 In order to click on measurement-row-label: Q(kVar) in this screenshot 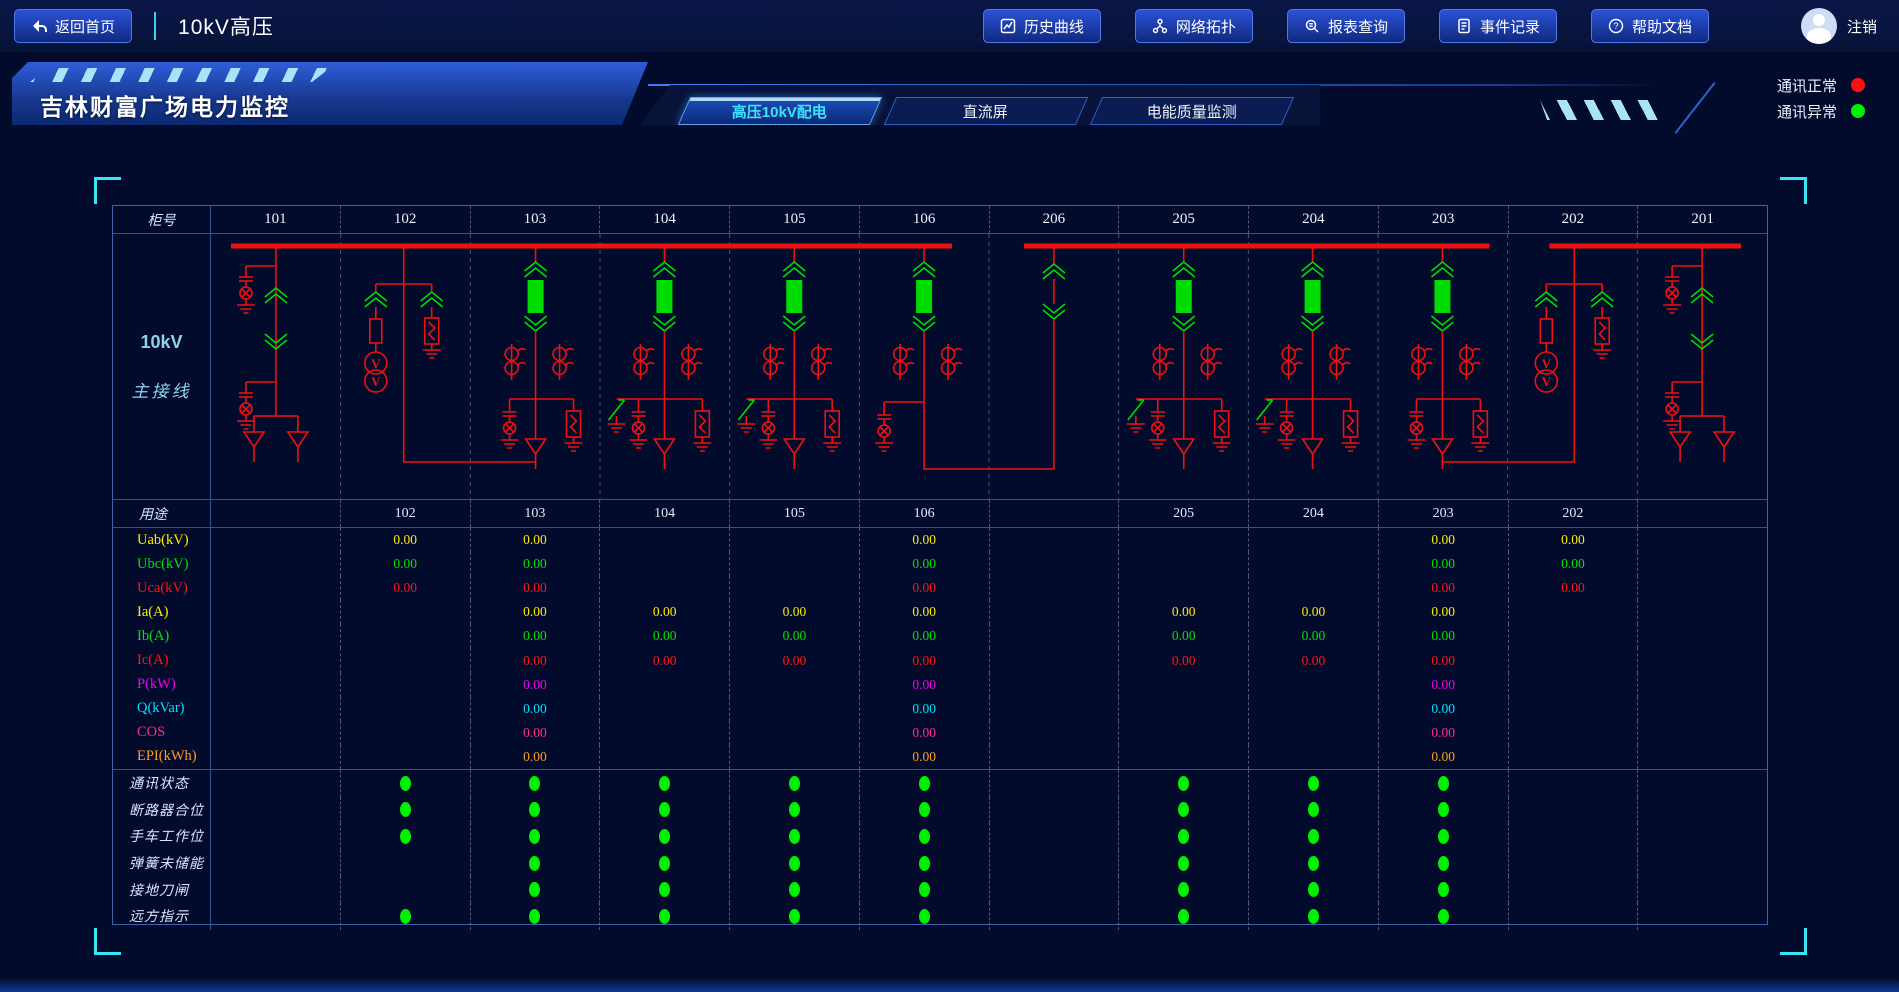, I will do `click(162, 708)`.